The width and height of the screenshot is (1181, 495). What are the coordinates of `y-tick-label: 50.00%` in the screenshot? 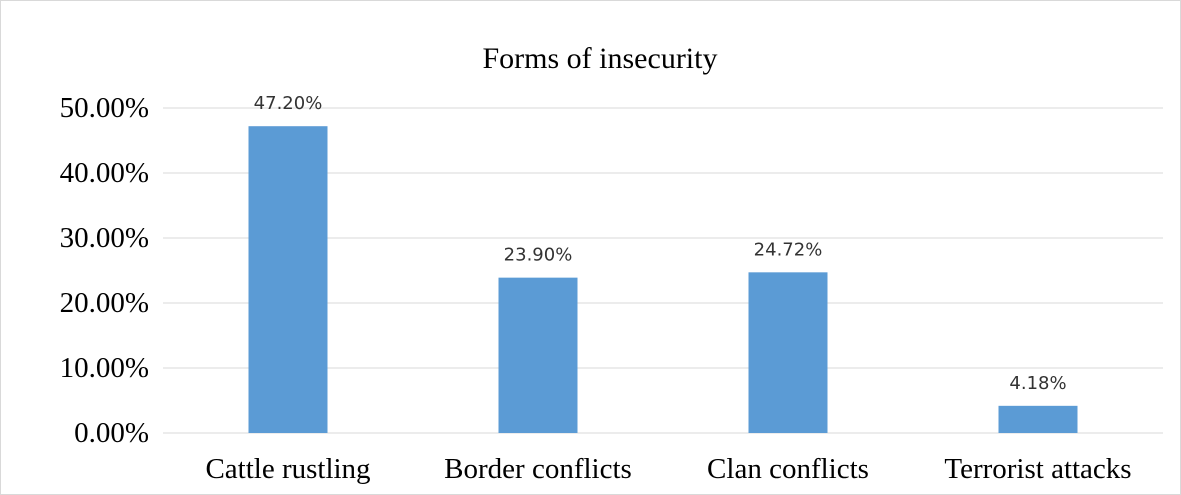 It's located at (104, 108).